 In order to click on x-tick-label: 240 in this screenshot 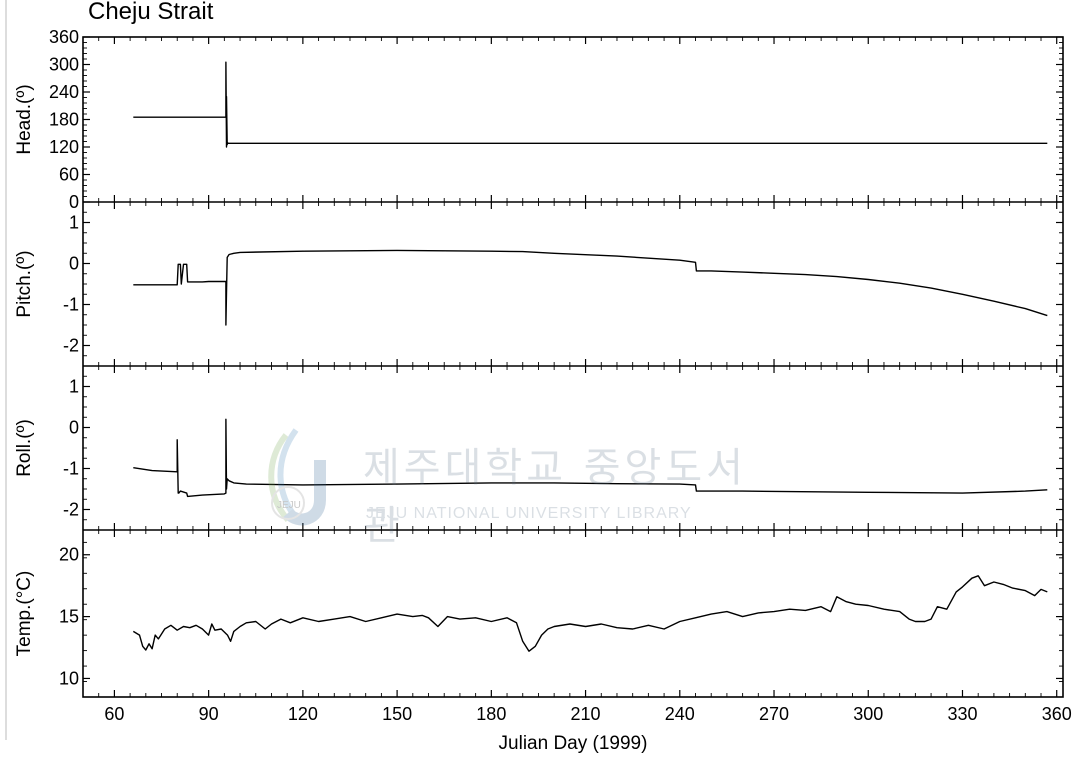, I will do `click(680, 714)`.